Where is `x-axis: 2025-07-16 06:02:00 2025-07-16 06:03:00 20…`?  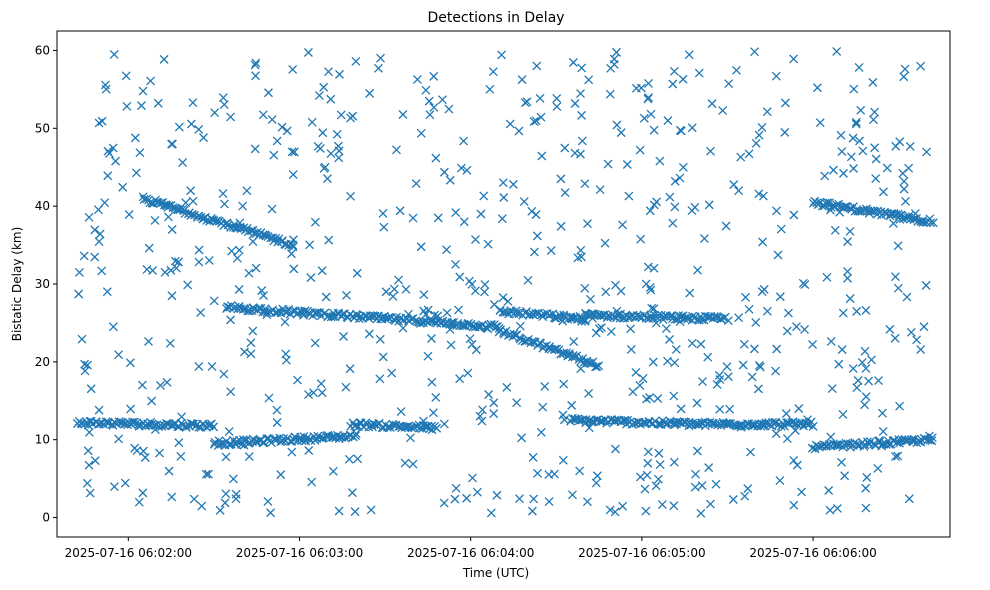 x-axis: 2025-07-16 06:02:00 2025-07-16 06:03:00 20… is located at coordinates (471, 548).